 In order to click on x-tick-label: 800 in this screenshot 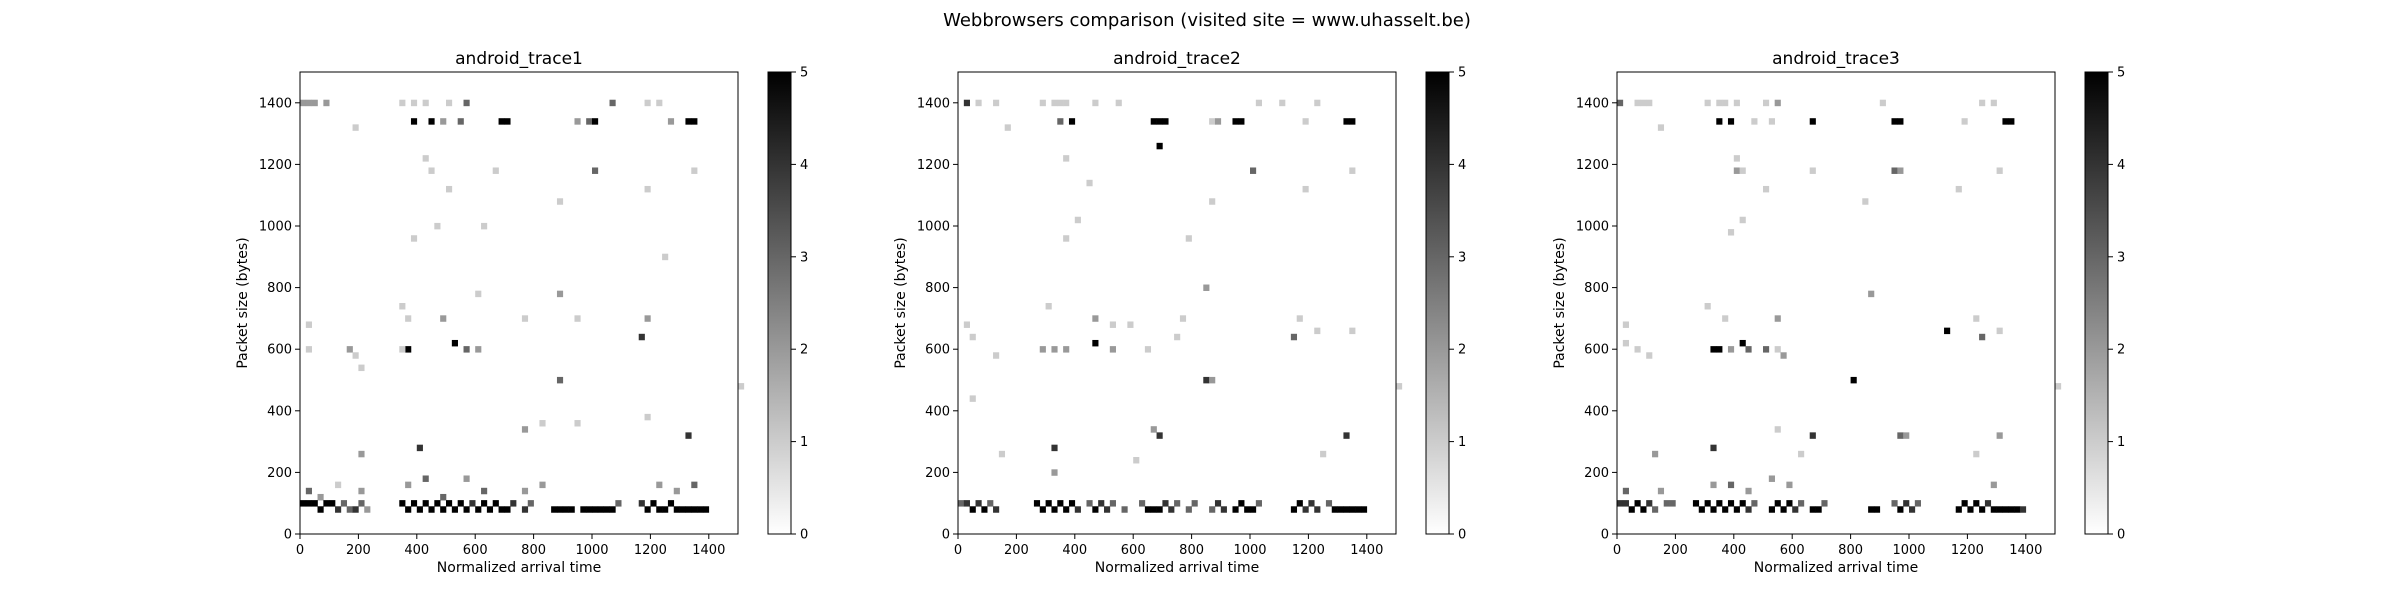, I will do `click(533, 550)`.